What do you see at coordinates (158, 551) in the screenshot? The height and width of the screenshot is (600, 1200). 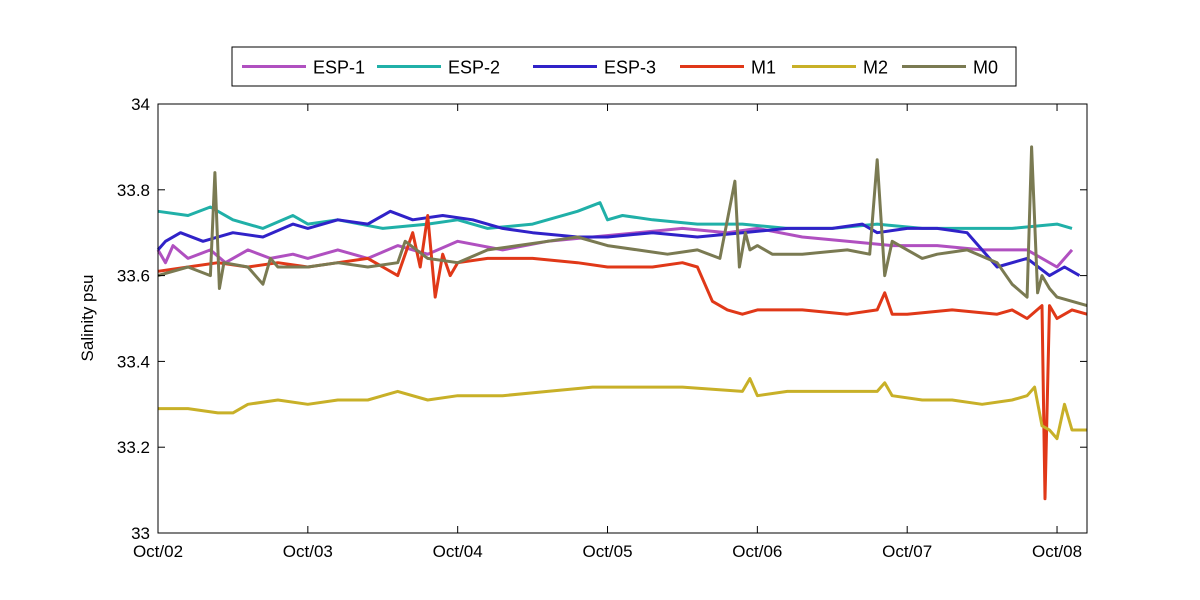 I see `x-tick-label: Oct/02` at bounding box center [158, 551].